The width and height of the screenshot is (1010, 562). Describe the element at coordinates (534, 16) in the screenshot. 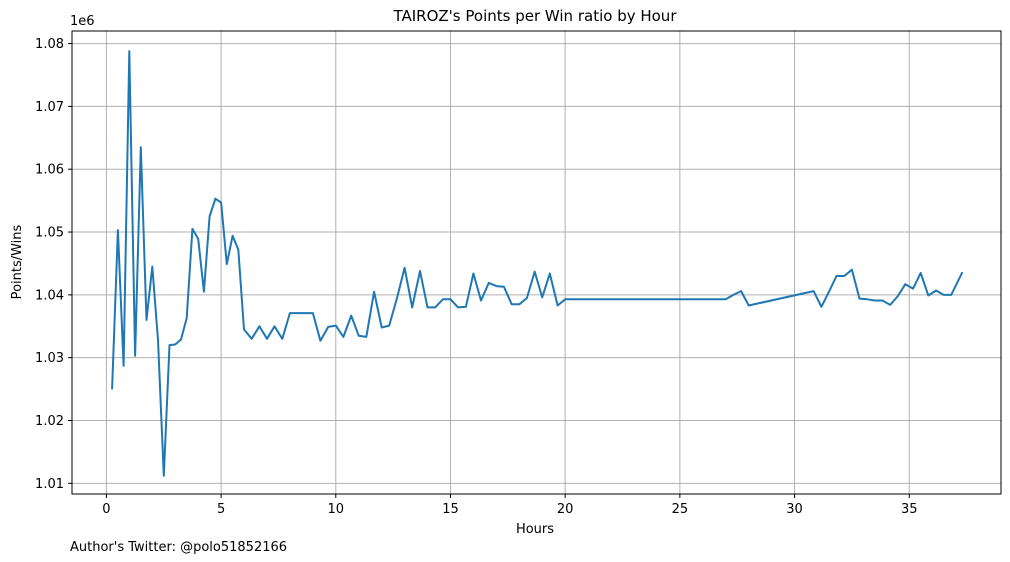

I see `chart-title: TAIROZ's Points per Win ratio by Hour` at that location.